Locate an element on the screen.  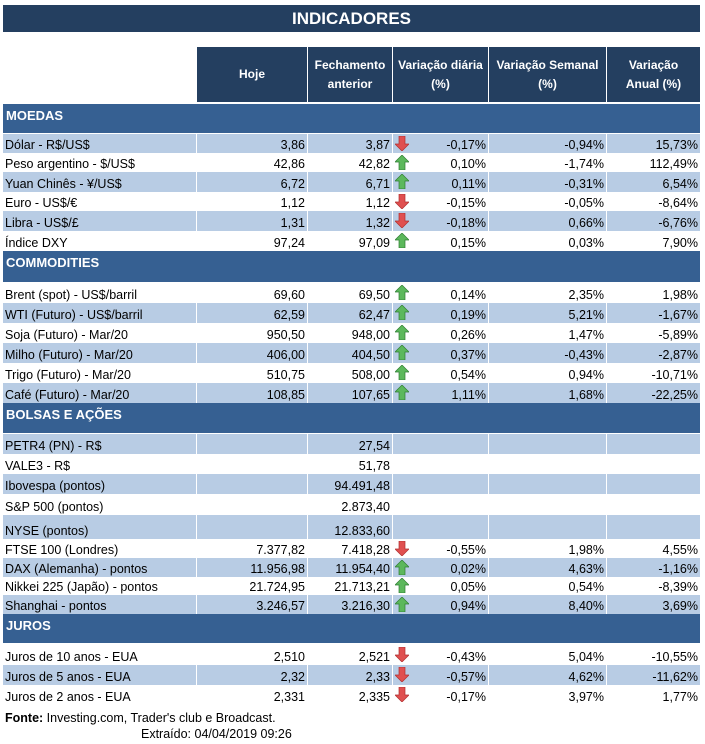
cell-semanal: 1,47% is located at coordinates (548, 333).